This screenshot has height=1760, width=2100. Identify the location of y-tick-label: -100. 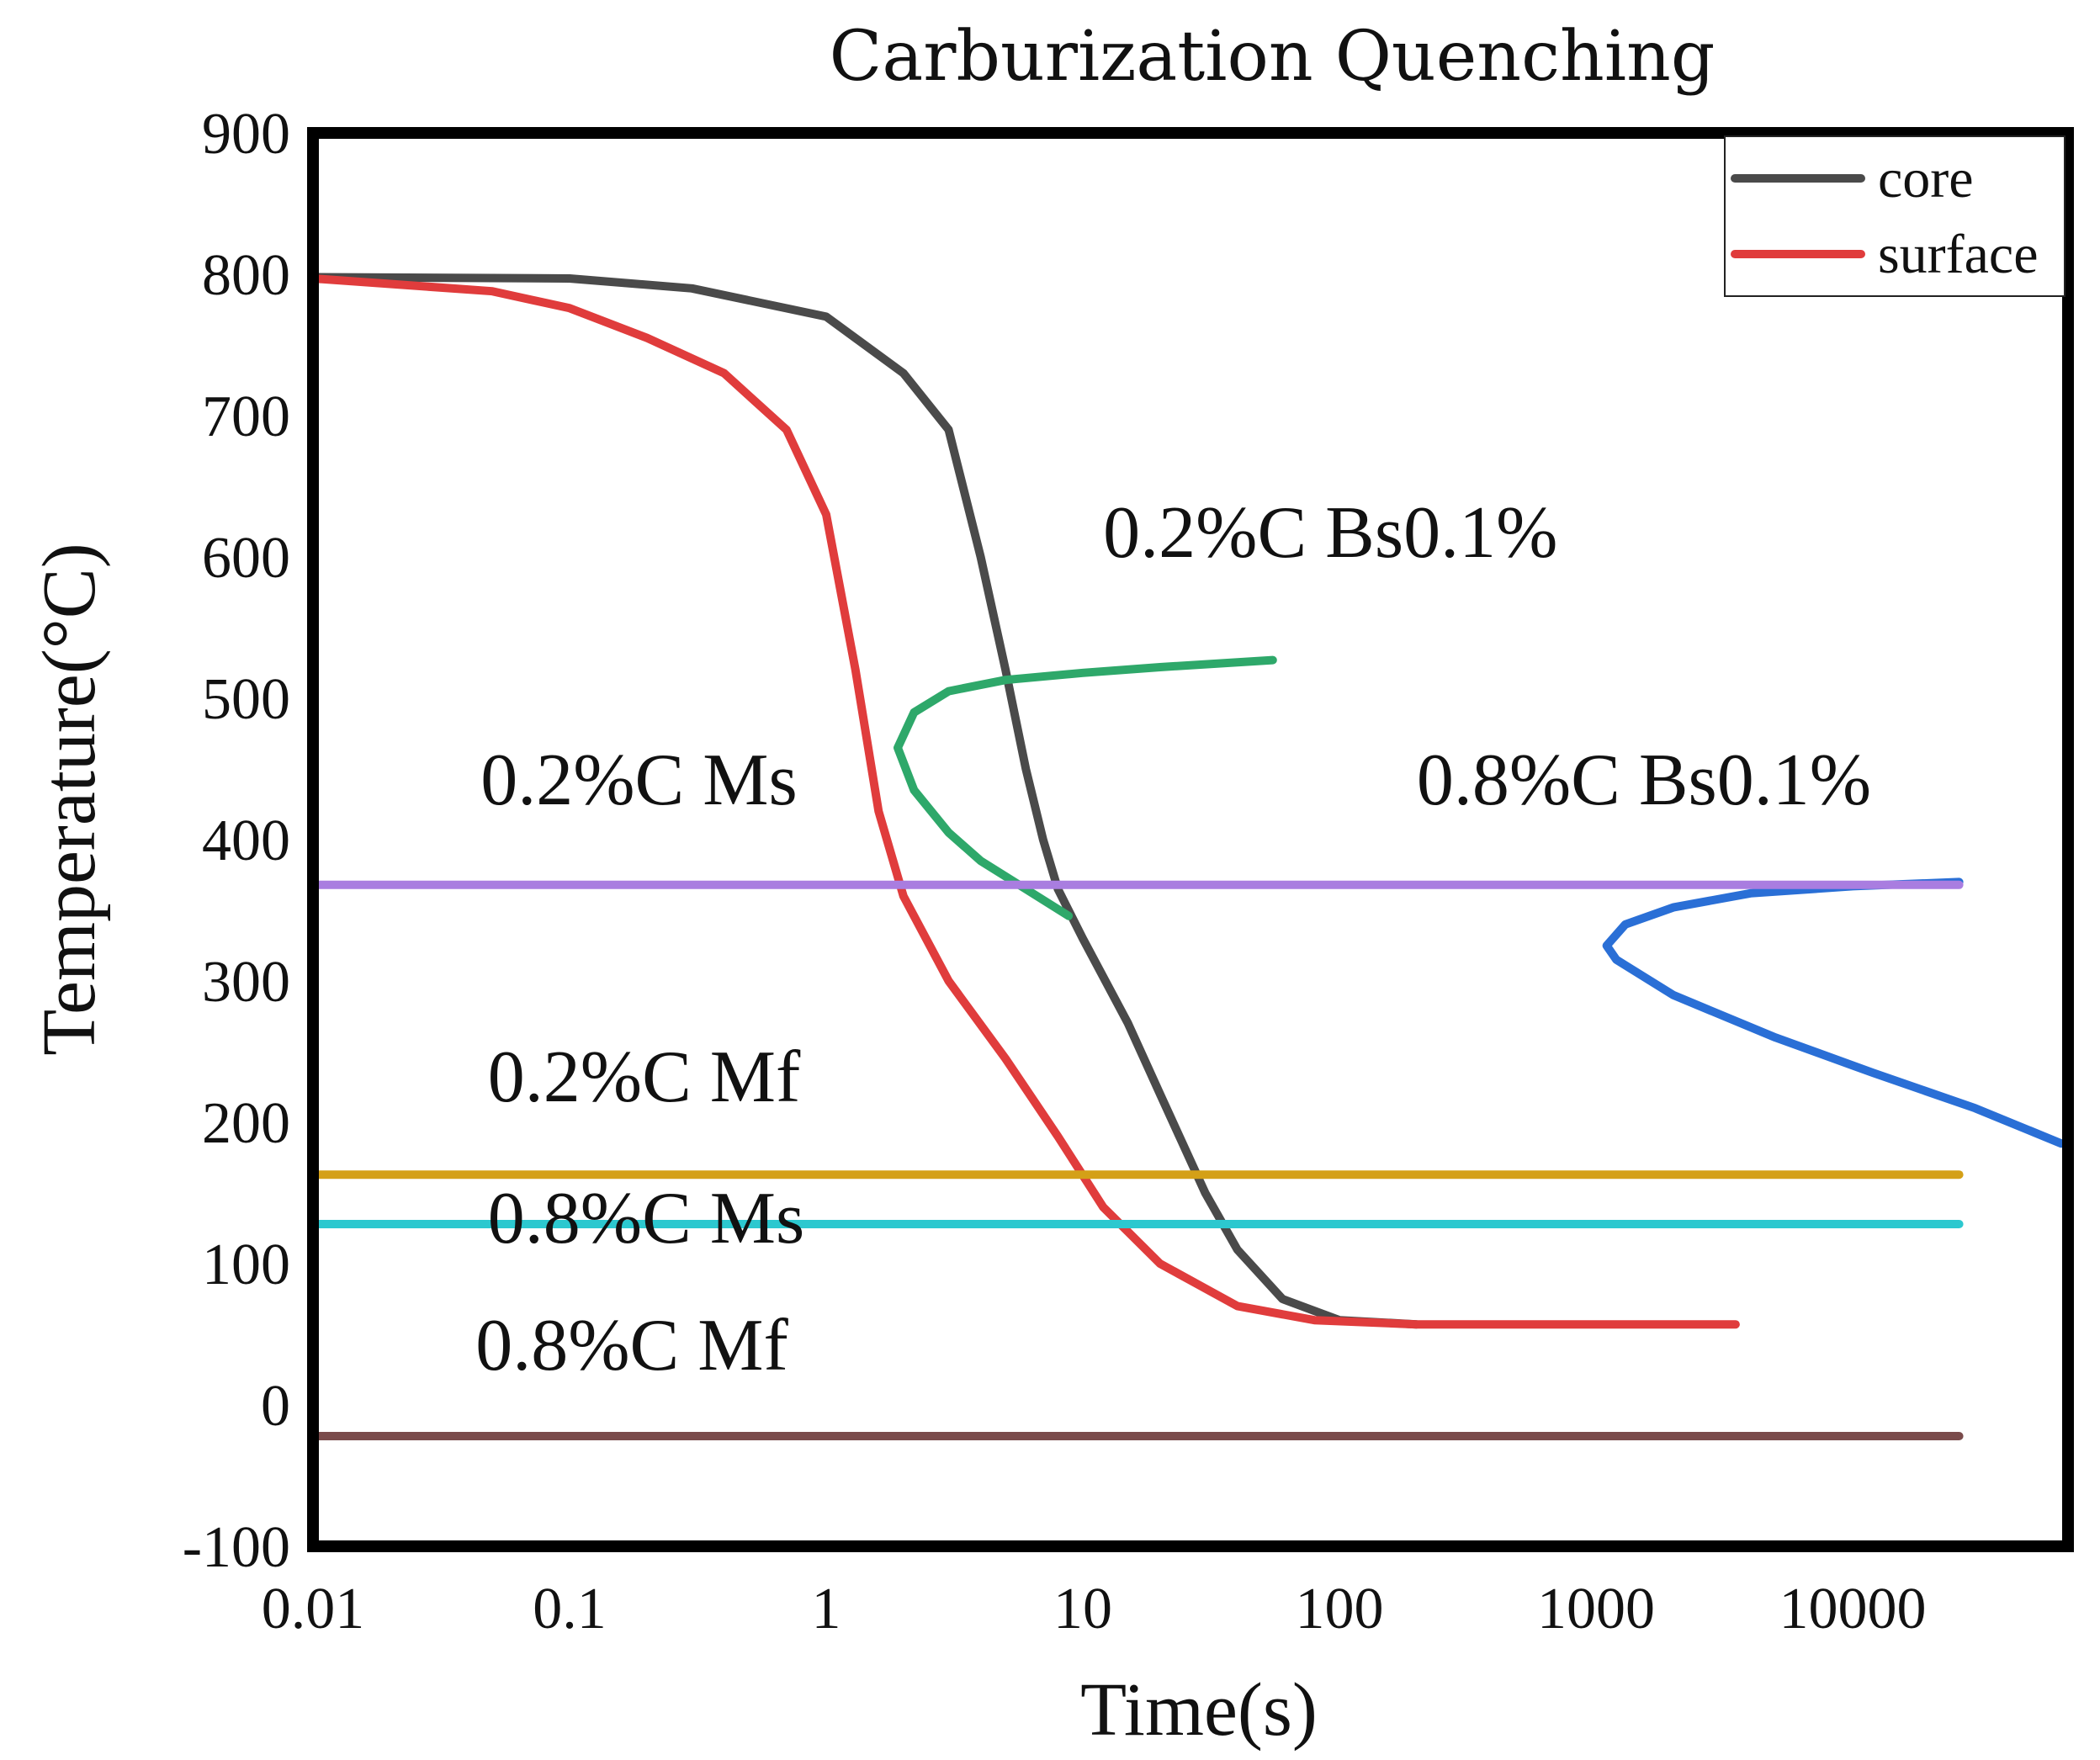
(236, 1547).